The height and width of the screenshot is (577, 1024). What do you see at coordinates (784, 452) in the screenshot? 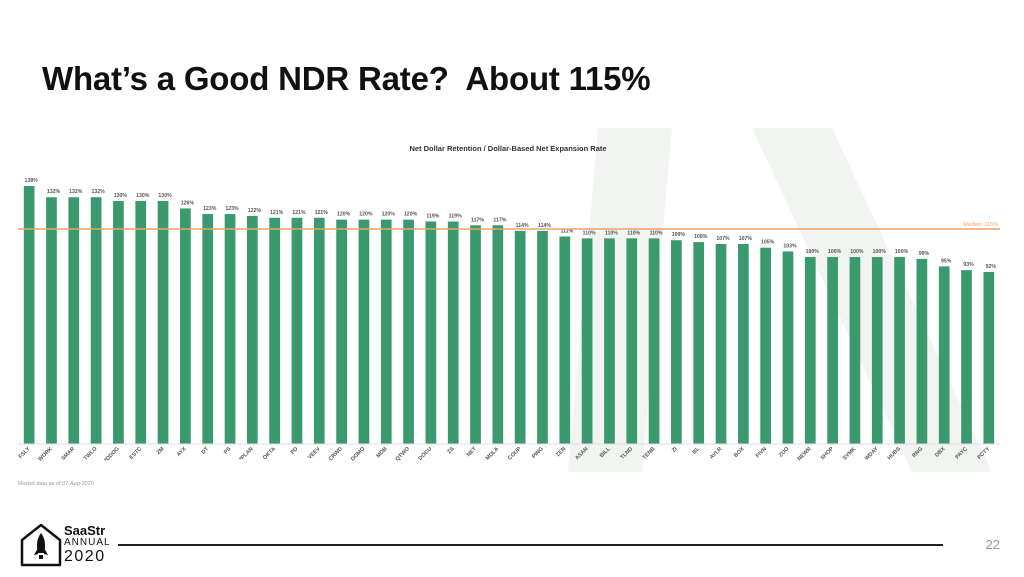
I see `x-tick-label: ZUO` at bounding box center [784, 452].